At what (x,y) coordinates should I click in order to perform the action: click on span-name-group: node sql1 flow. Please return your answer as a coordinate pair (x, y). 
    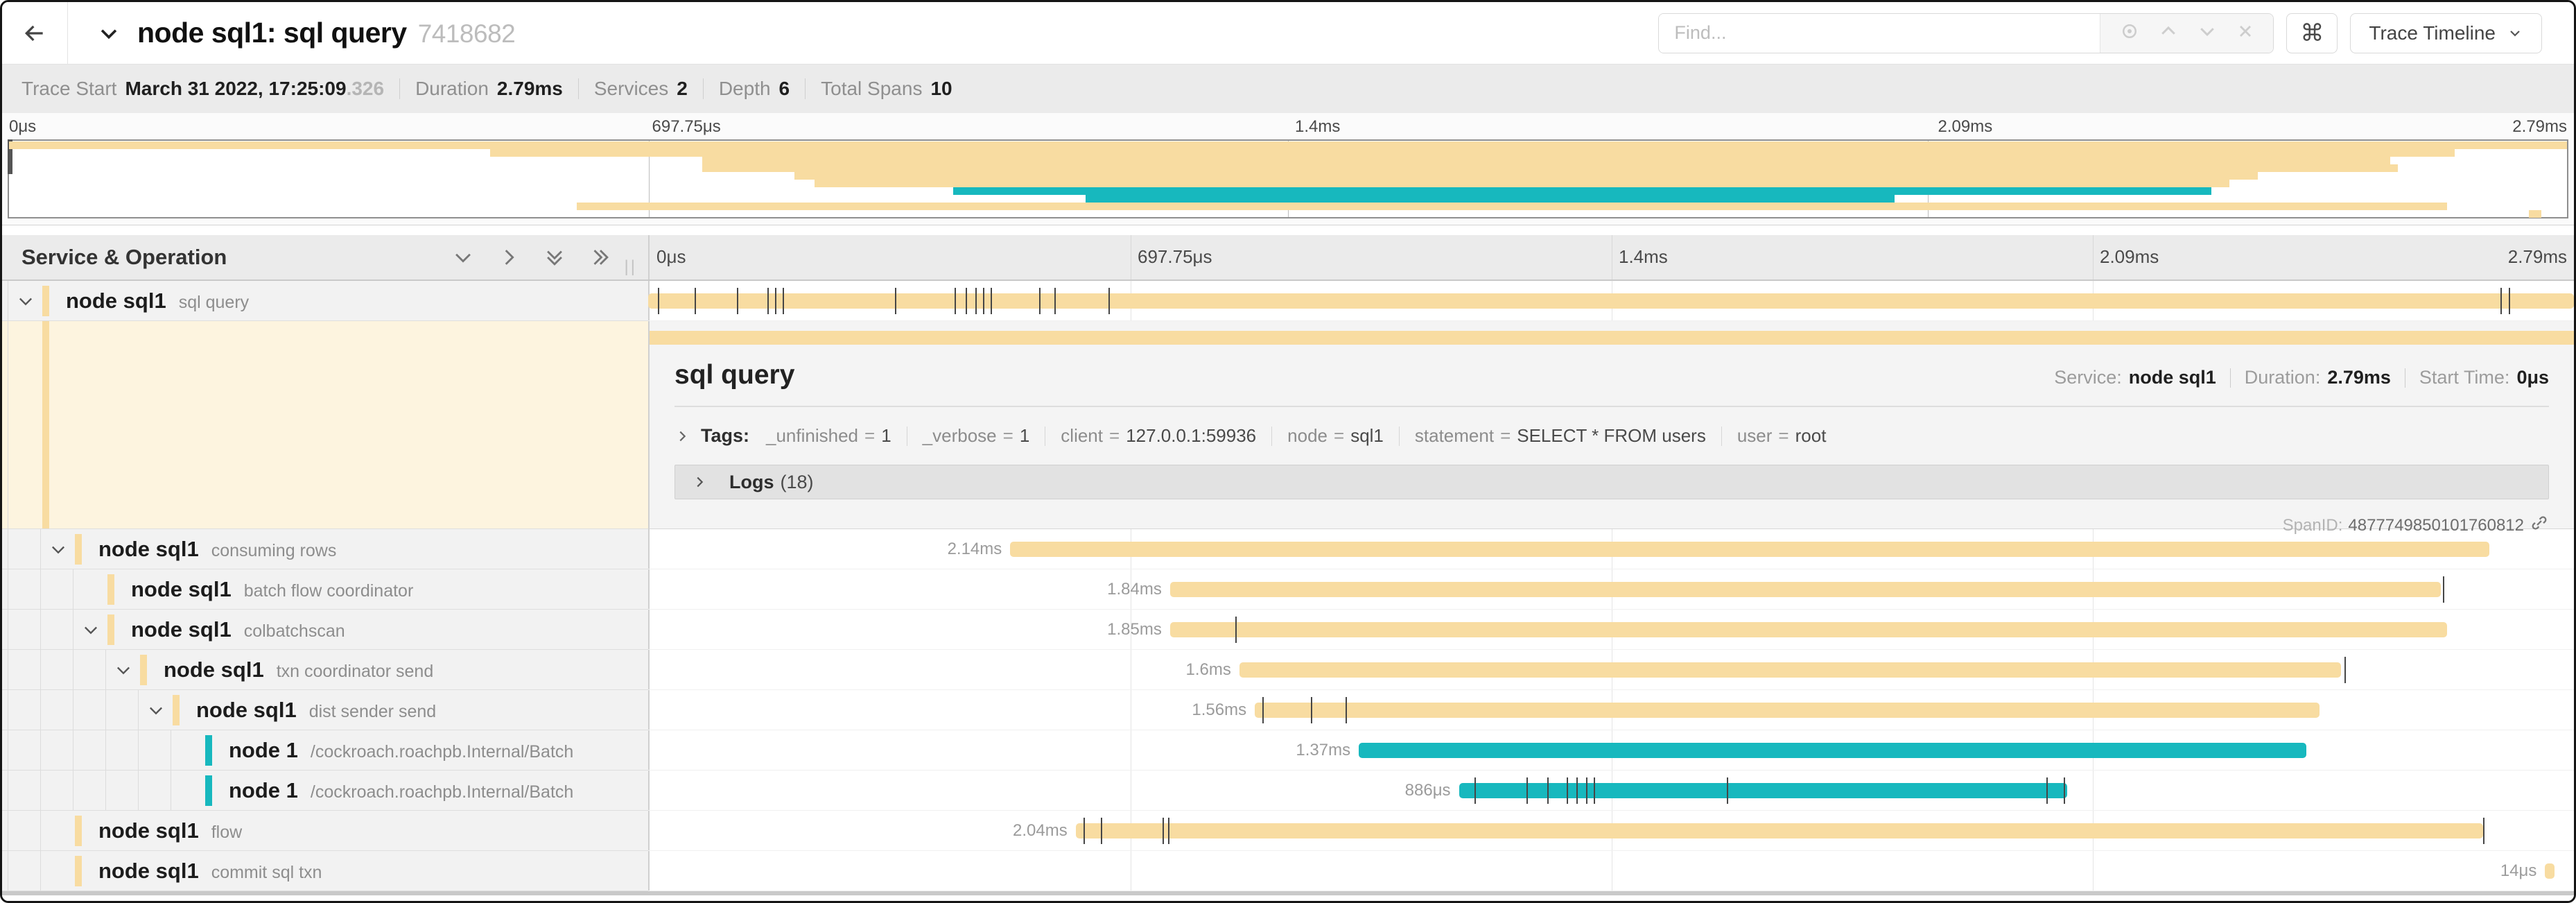
    Looking at the image, I should click on (170, 830).